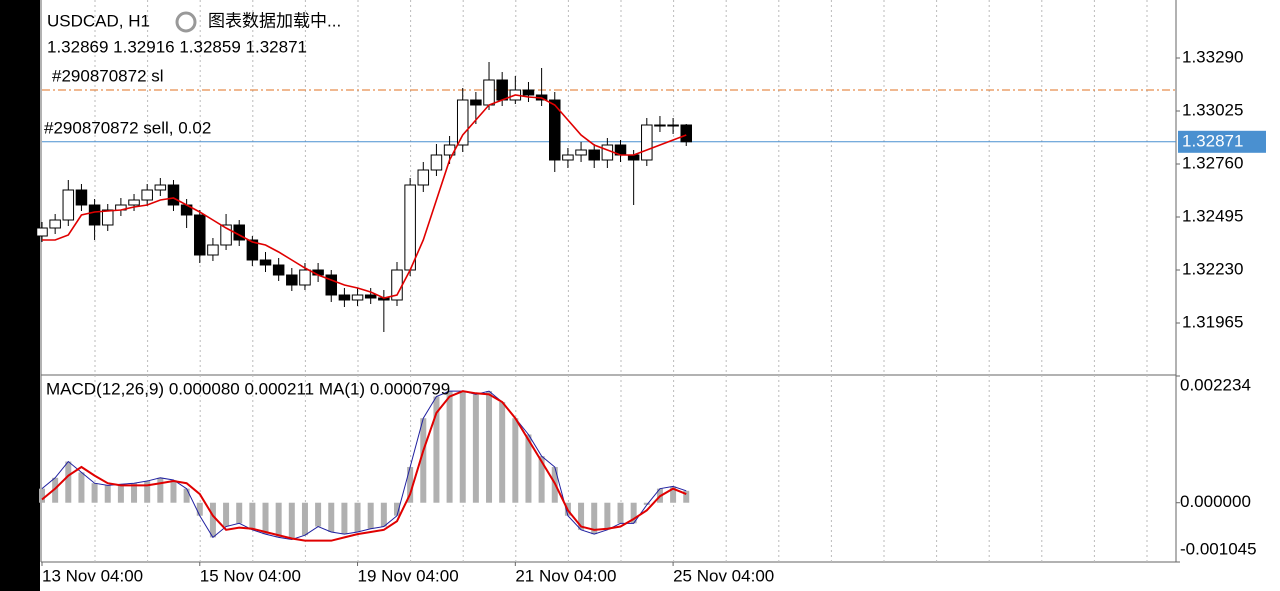 This screenshot has width=1280, height=591. What do you see at coordinates (127, 127) in the screenshot?
I see `order-label: #290870872 sell, 0.02` at bounding box center [127, 127].